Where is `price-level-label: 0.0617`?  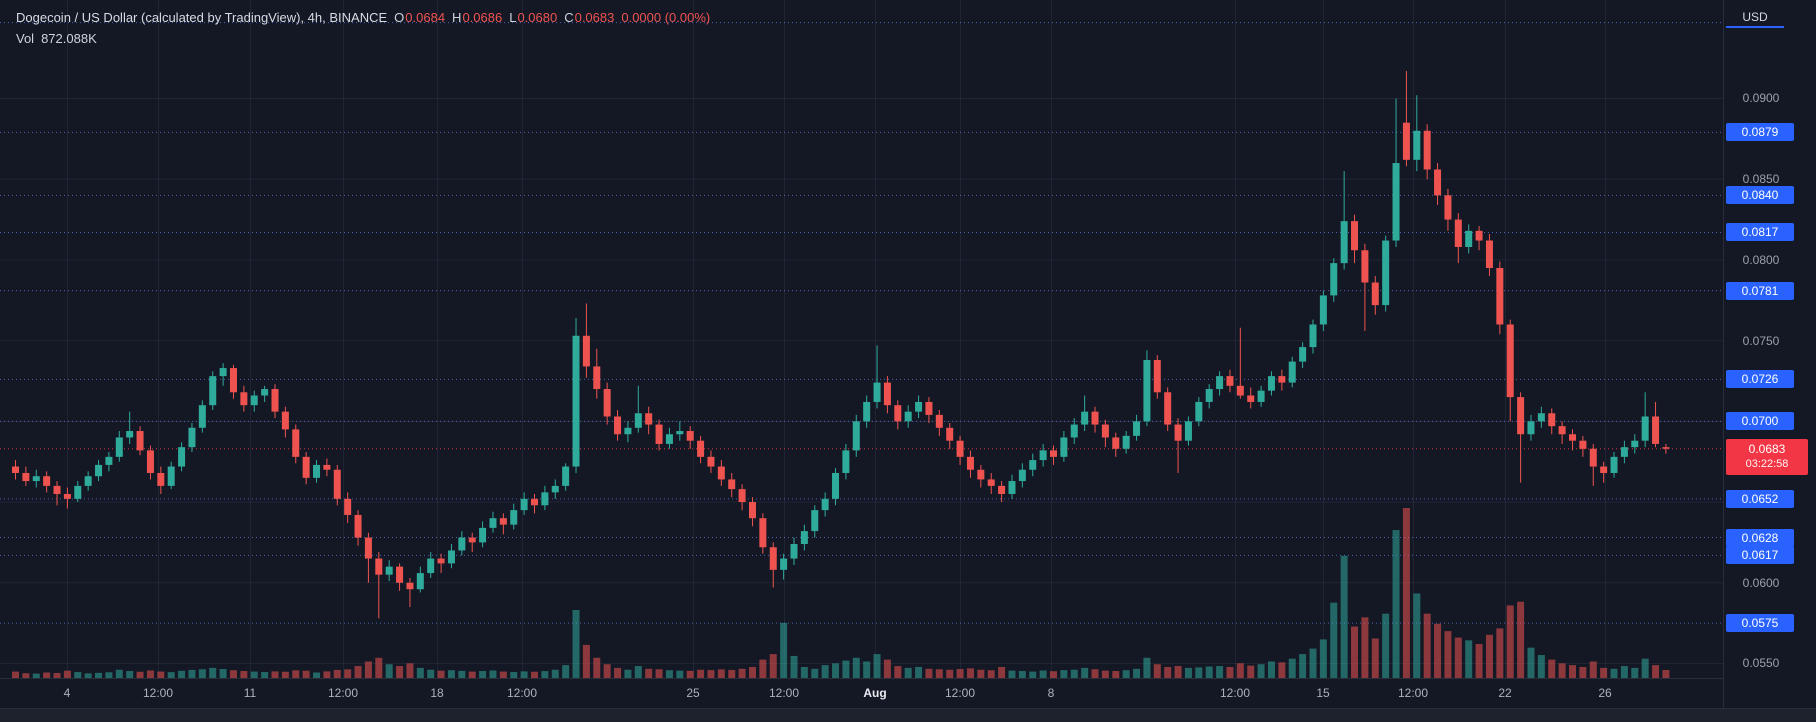
price-level-label: 0.0617 is located at coordinates (1760, 555).